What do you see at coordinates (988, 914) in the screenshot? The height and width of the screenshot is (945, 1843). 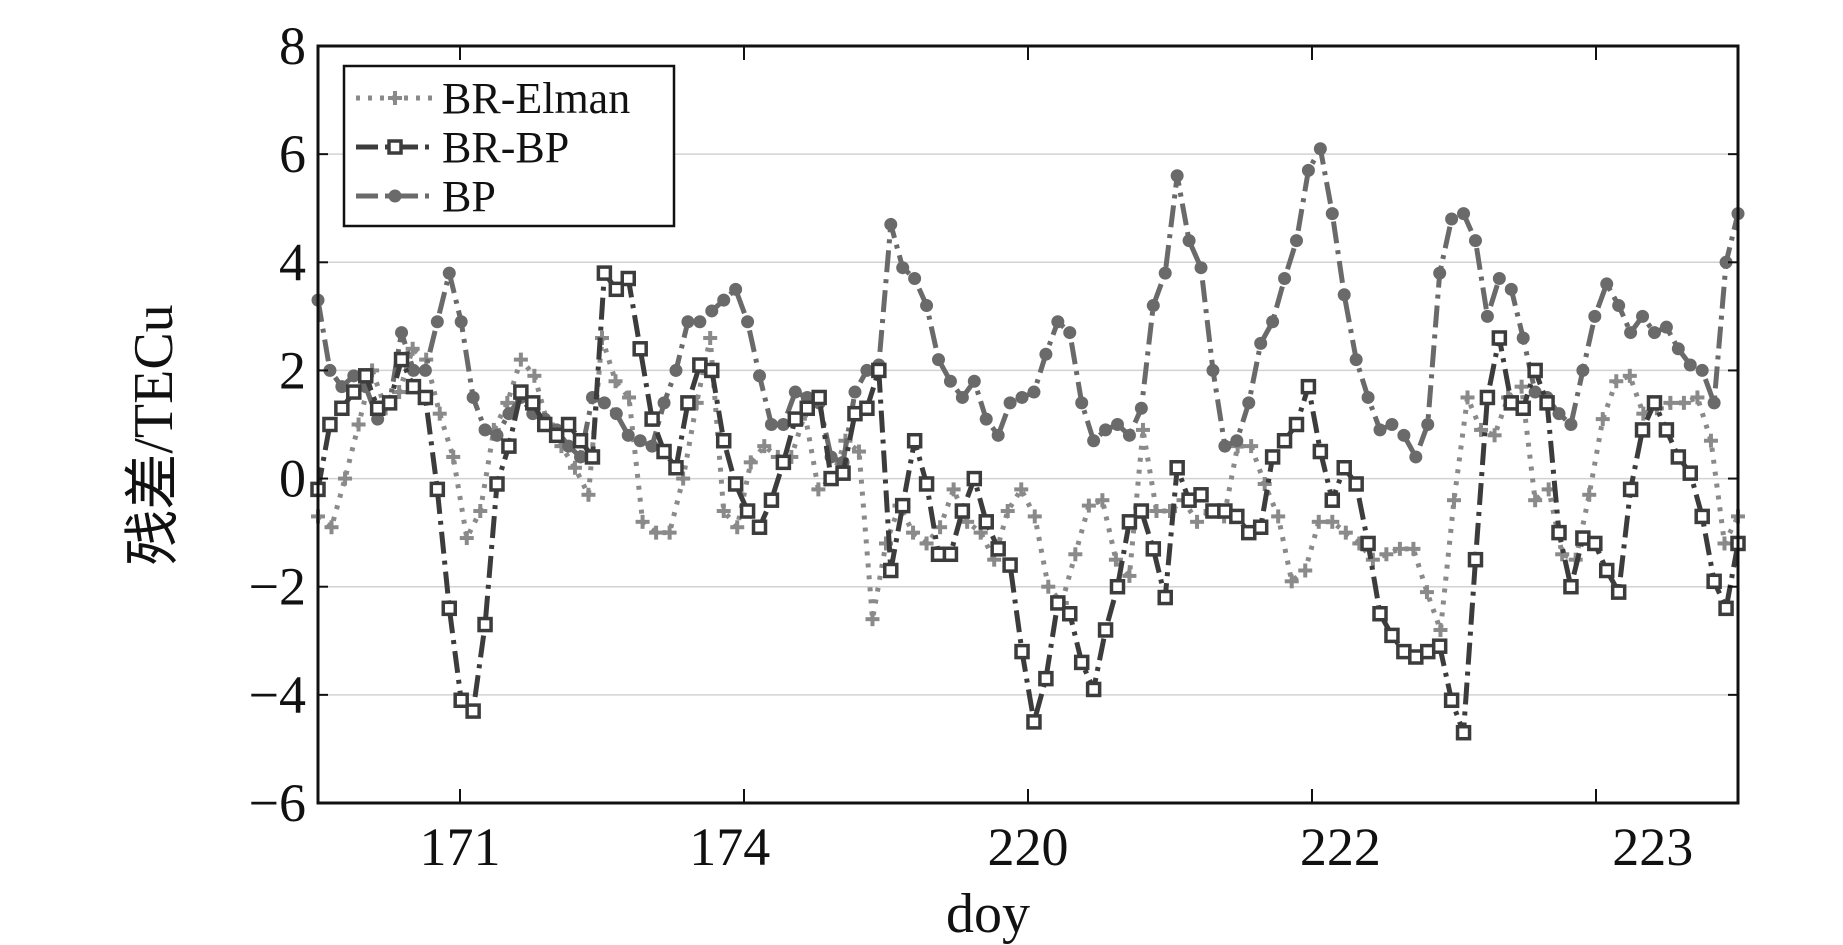 I see `x-axis-label: doy` at bounding box center [988, 914].